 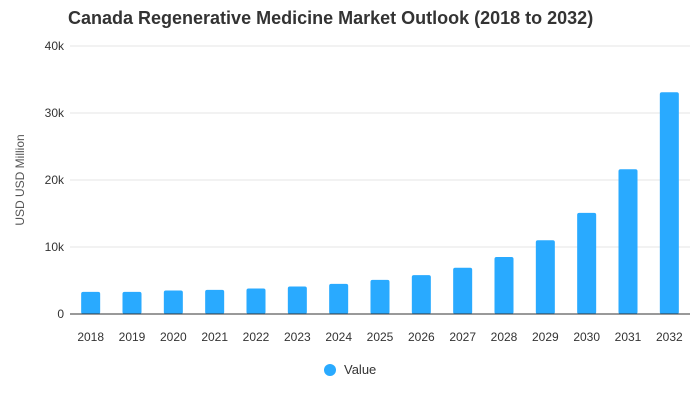 What do you see at coordinates (504, 285) in the screenshot?
I see `bar-2028` at bounding box center [504, 285].